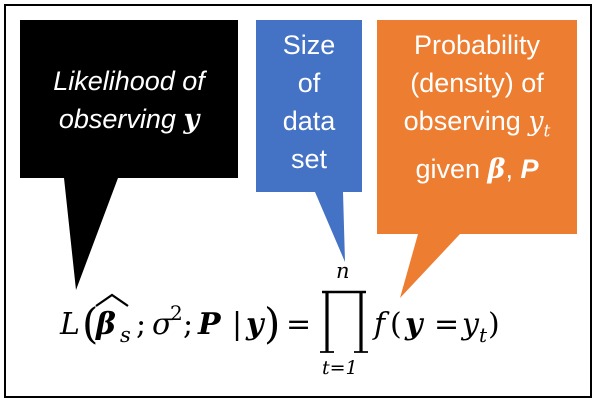  What do you see at coordinates (90, 323) in the screenshot?
I see `eq-lparen: (` at bounding box center [90, 323].